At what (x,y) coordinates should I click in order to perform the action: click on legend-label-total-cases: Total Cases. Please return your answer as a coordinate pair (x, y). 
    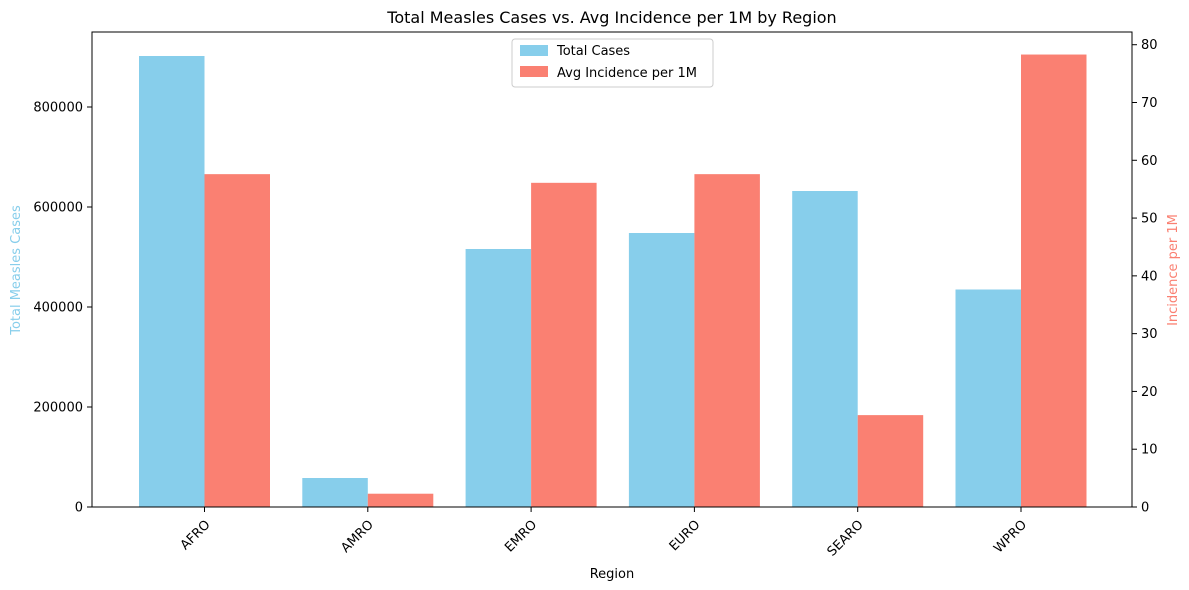
    Looking at the image, I should click on (593, 51).